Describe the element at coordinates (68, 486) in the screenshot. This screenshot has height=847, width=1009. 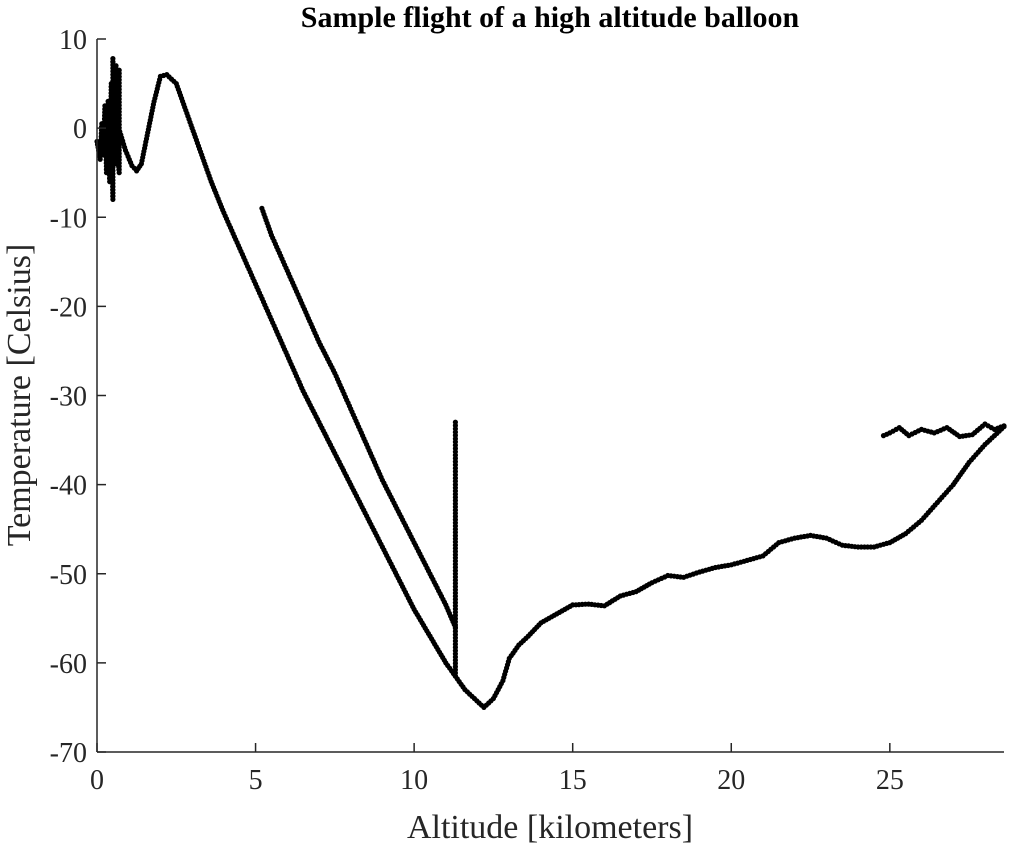
I see `y-tick-label: -40` at that location.